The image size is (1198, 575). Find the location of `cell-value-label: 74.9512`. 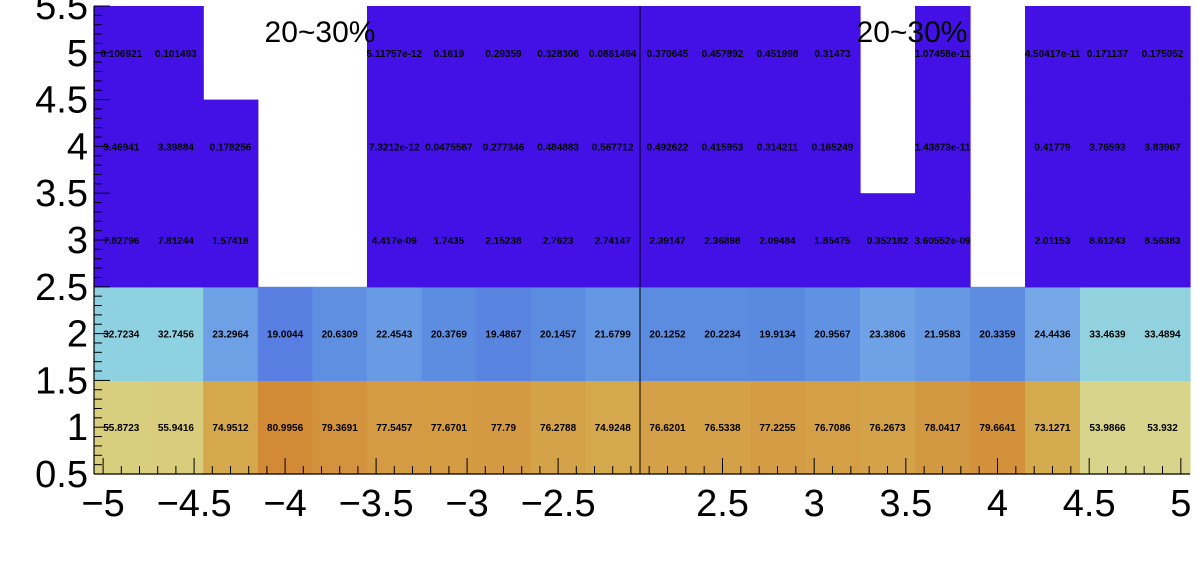

cell-value-label: 74.9512 is located at coordinates (230, 428).